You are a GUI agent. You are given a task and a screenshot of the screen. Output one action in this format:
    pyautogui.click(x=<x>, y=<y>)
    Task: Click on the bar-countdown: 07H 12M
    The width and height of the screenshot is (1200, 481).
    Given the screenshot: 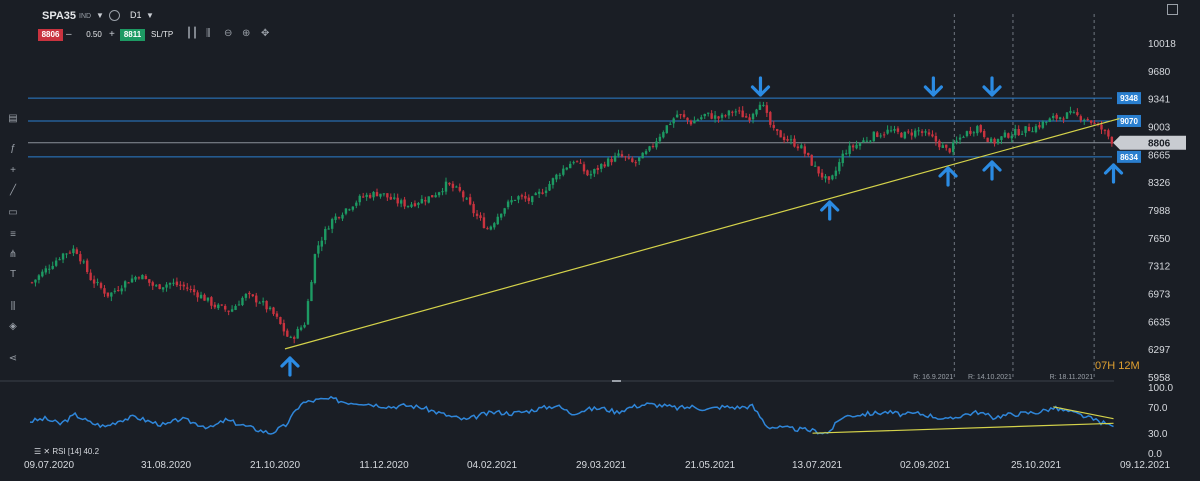 What is the action you would take?
    pyautogui.click(x=1117, y=366)
    